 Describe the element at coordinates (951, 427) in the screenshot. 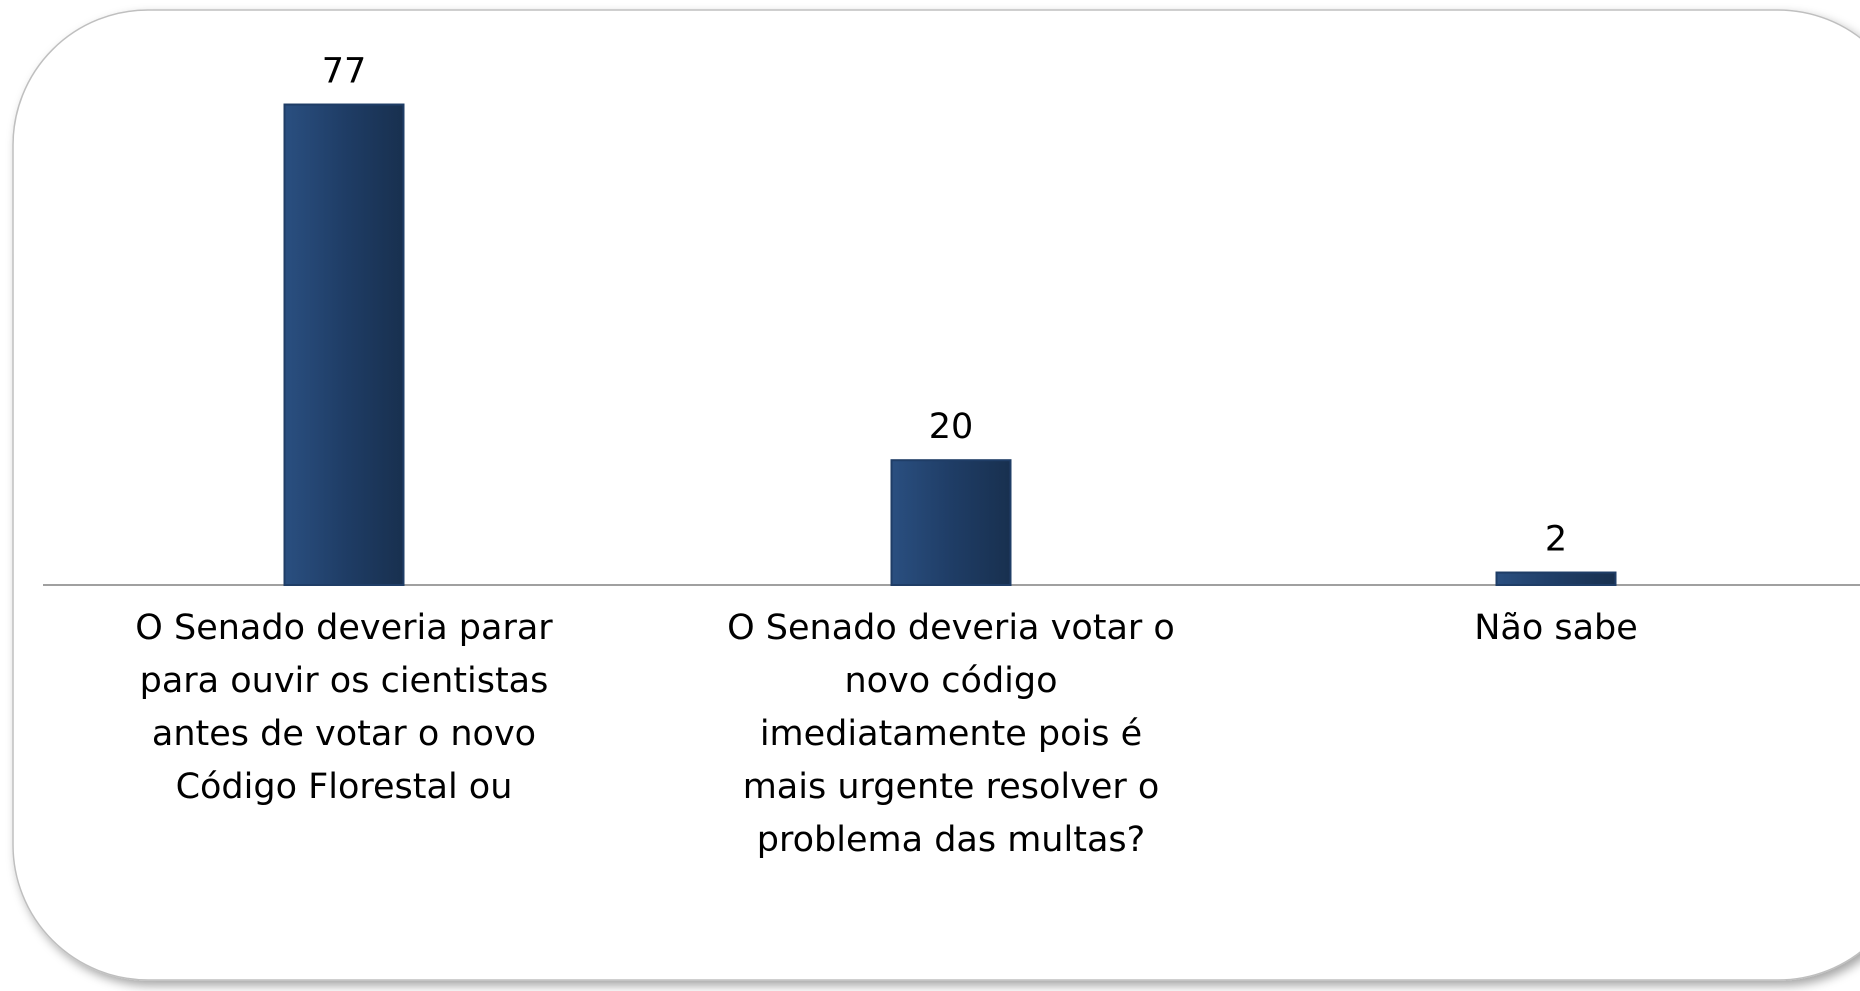

I see `value-label: 20` at that location.